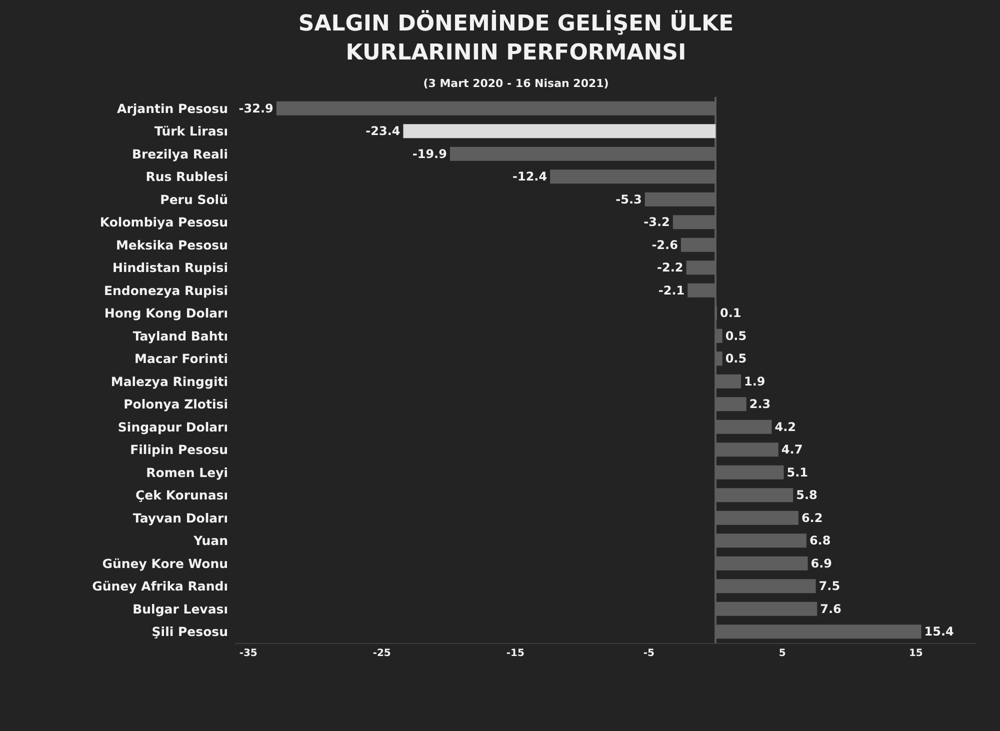 The width and height of the screenshot is (1000, 731). I want to click on data-label: -5.3, so click(629, 199).